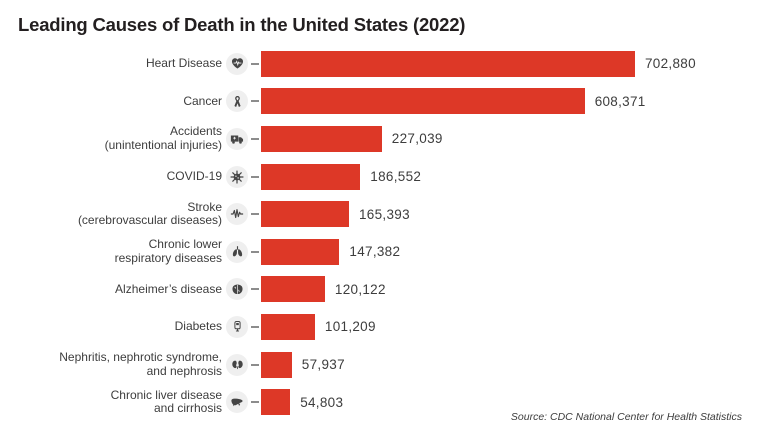 This screenshot has height=437, width=758. I want to click on category-label: COVID-19, so click(111, 176).